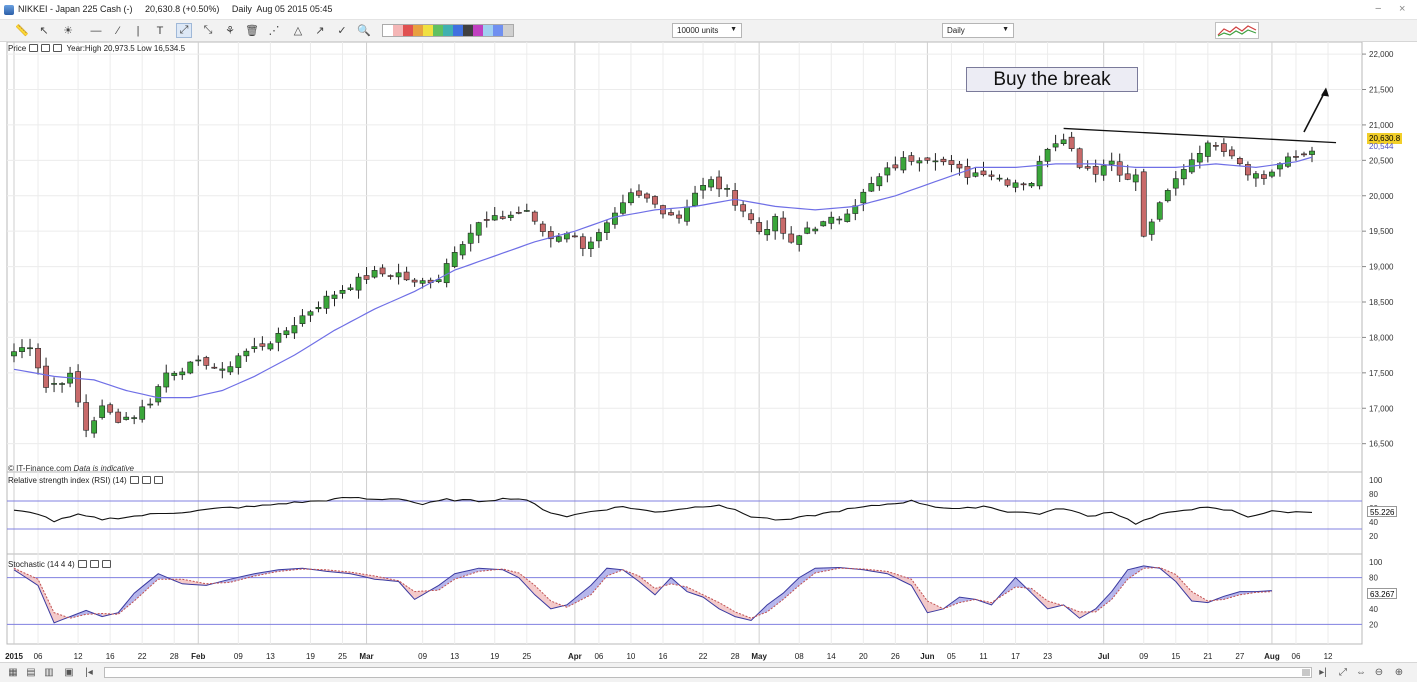 Image resolution: width=1417 pixels, height=682 pixels. I want to click on rsi-panel-label: Relative strength index (RSI) (14), so click(85, 480).